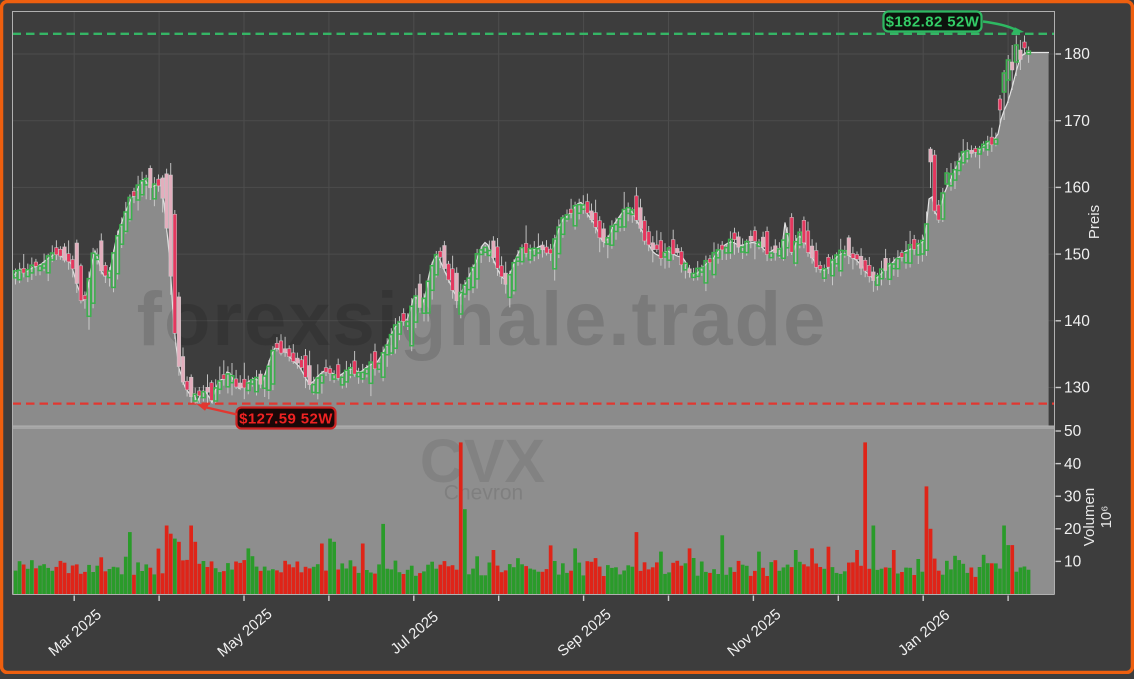 The height and width of the screenshot is (679, 1134). I want to click on svg-text: 140, so click(1077, 321).